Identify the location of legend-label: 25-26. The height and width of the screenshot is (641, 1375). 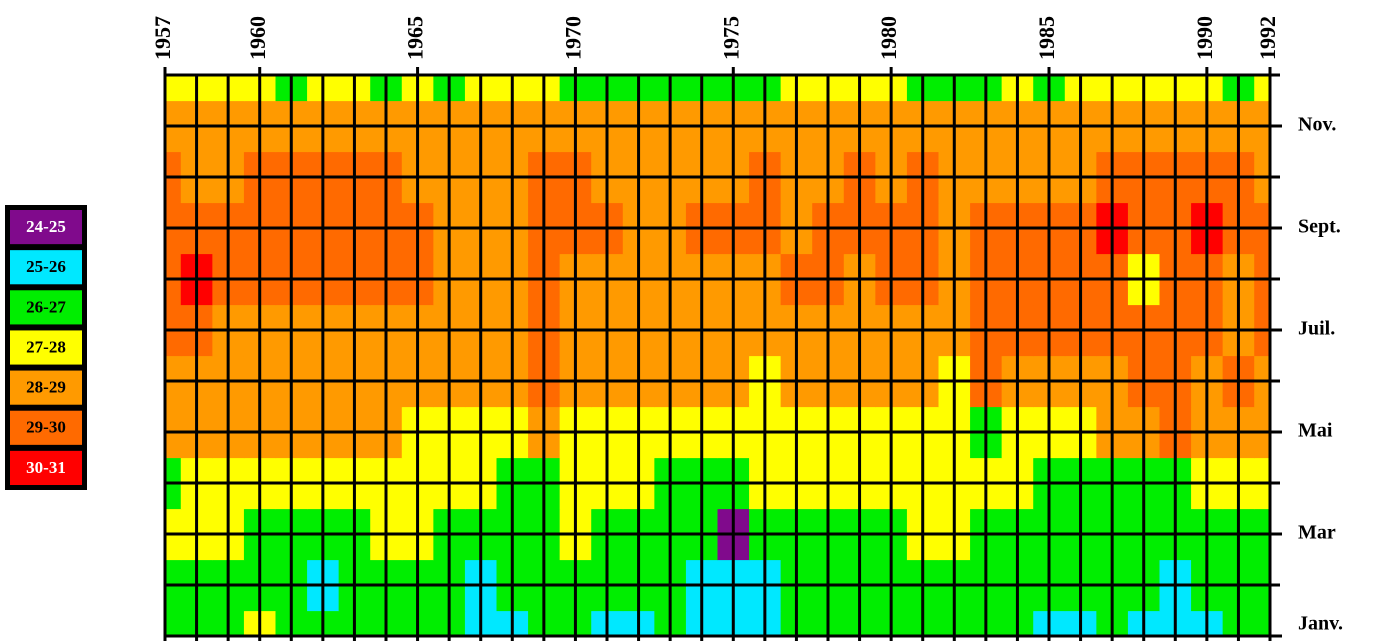
(46, 266).